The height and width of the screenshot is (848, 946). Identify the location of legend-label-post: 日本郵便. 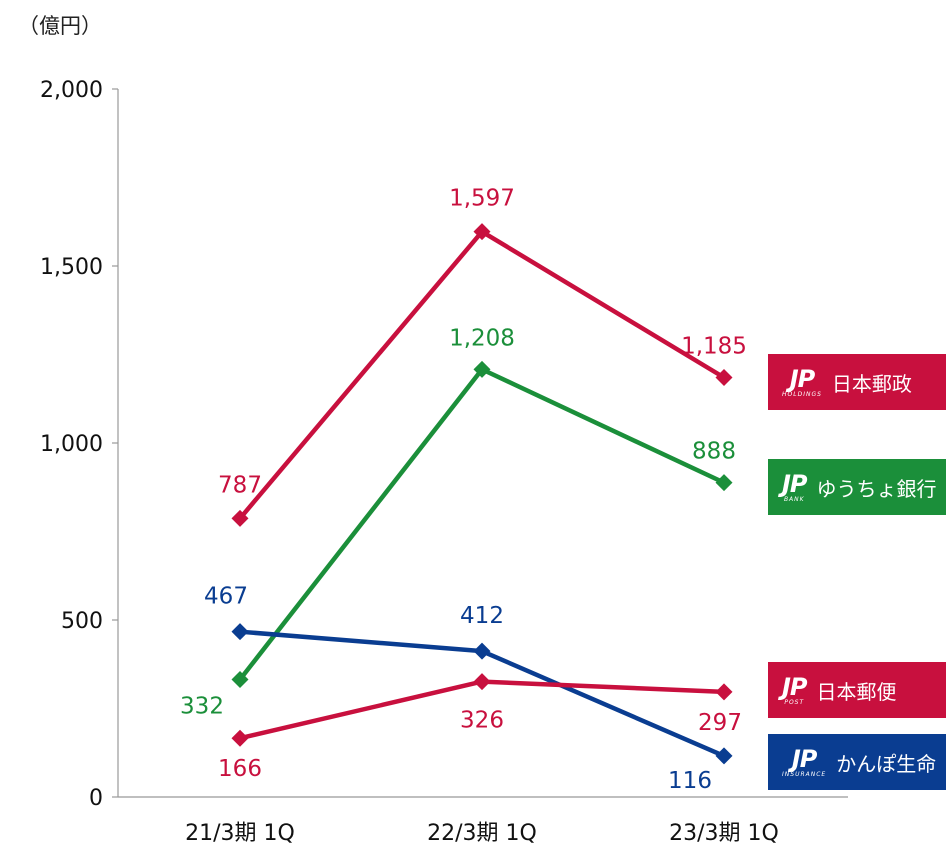
(856, 691).